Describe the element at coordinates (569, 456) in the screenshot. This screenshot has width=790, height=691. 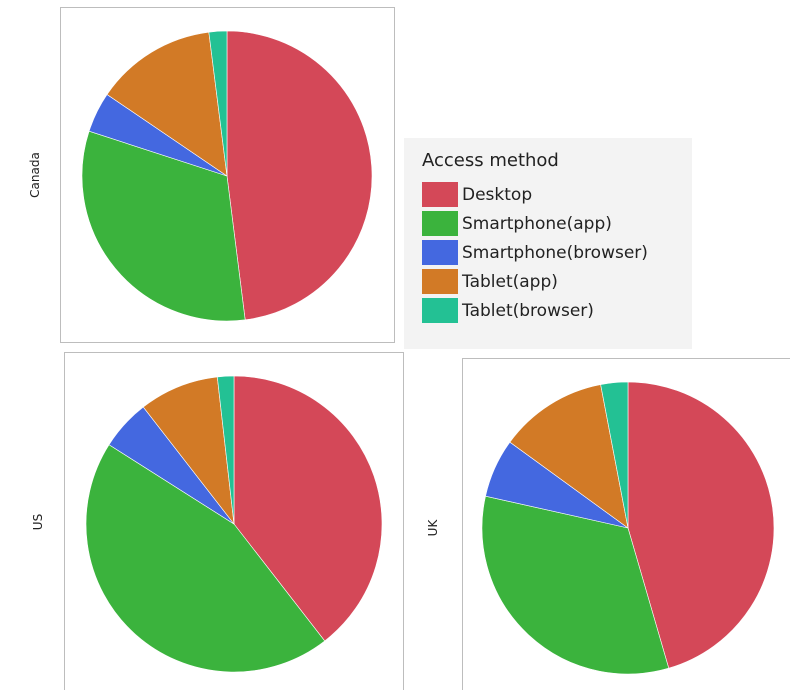
I see `pie-slice-uk-tablet-app` at that location.